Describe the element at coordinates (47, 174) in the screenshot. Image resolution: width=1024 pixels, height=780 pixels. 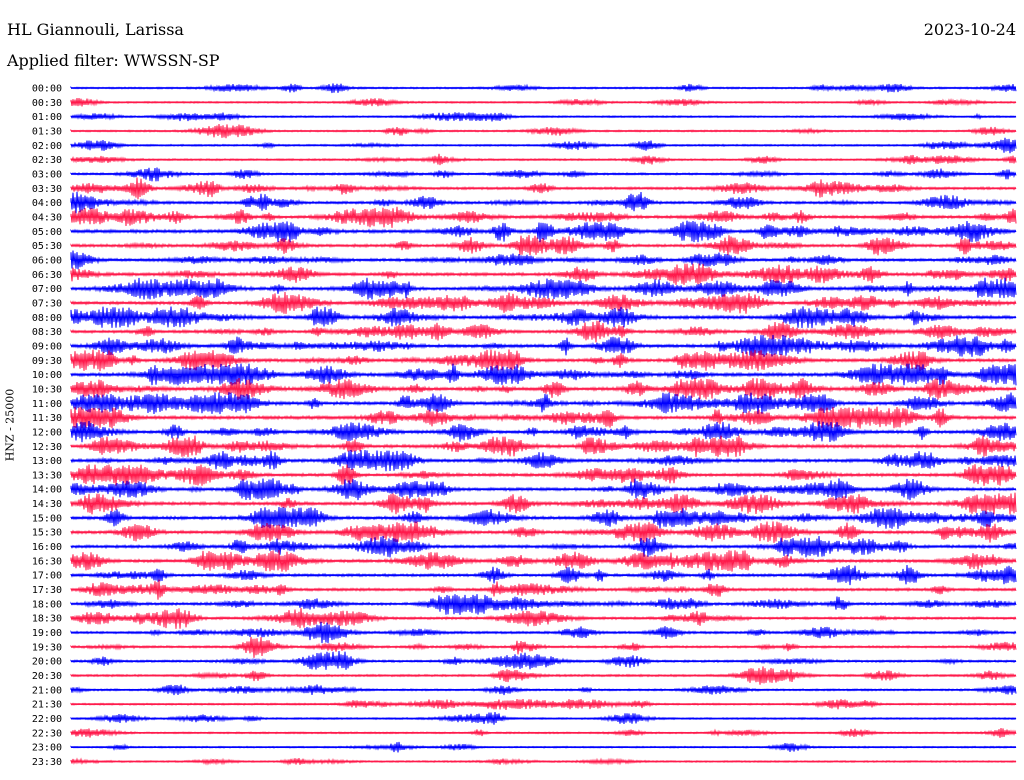
I see `tick-label-0300: 03:00` at that location.